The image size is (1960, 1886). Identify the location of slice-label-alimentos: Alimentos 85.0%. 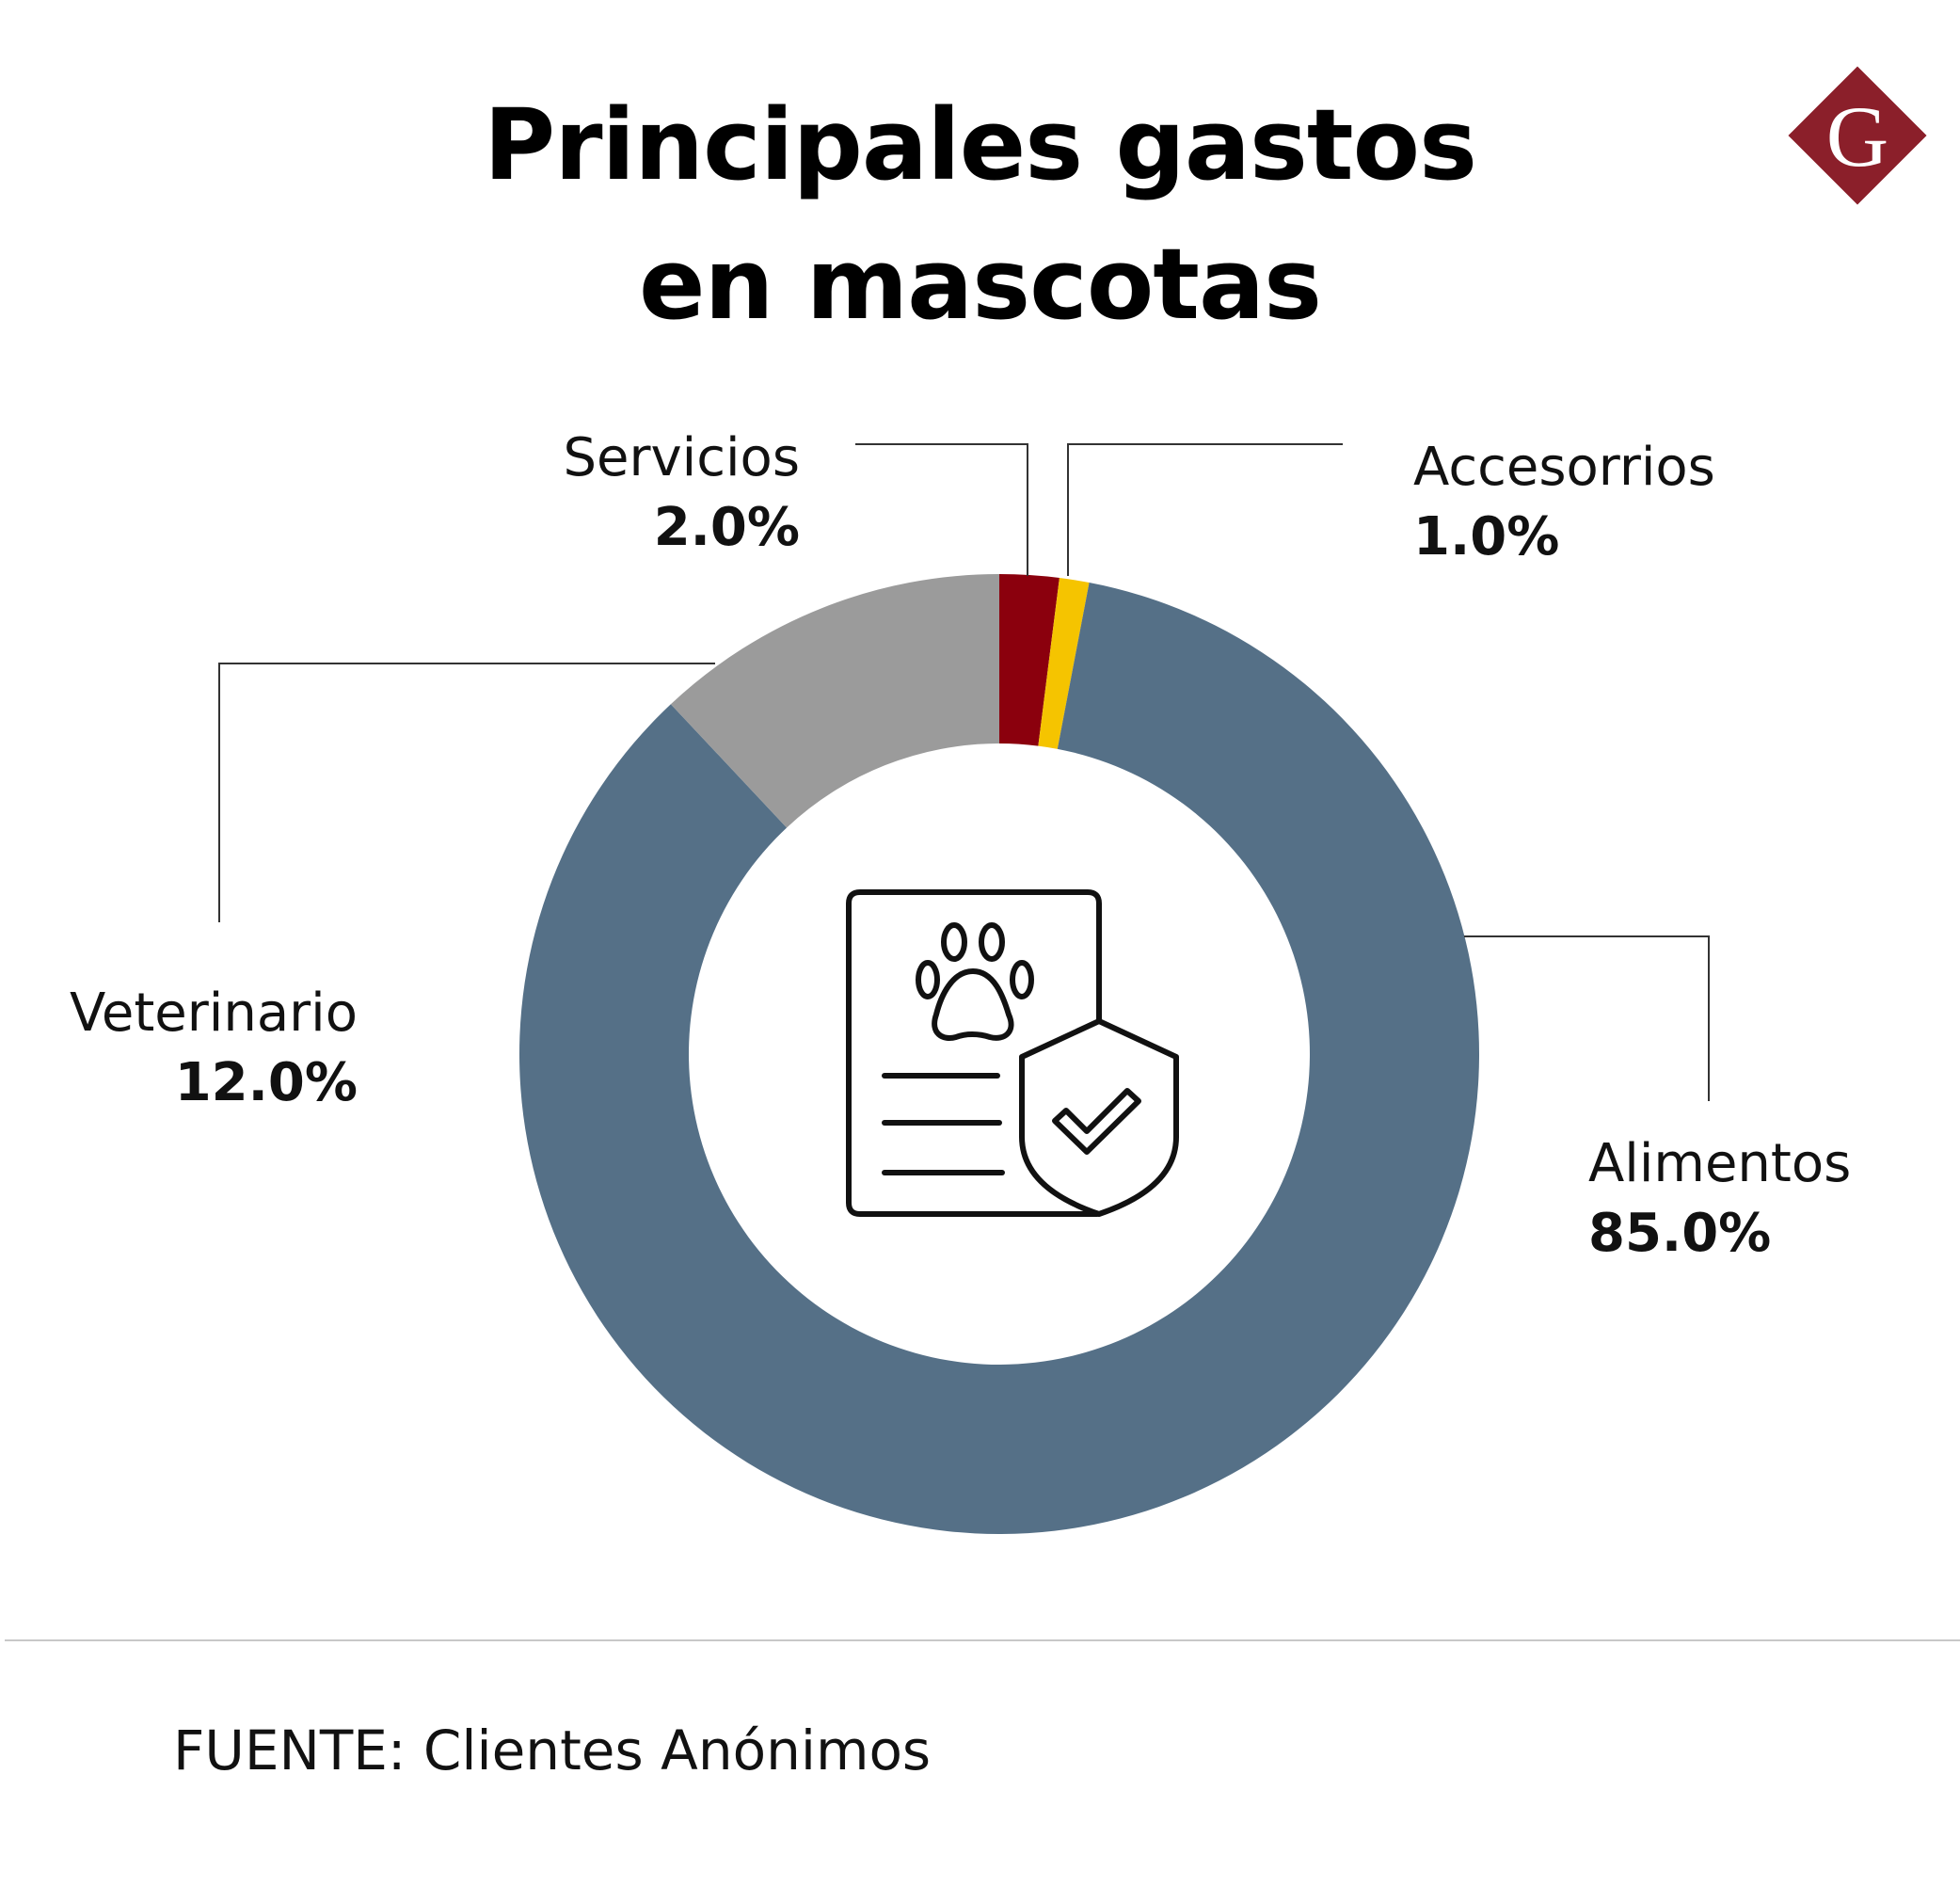
(1719, 1199).